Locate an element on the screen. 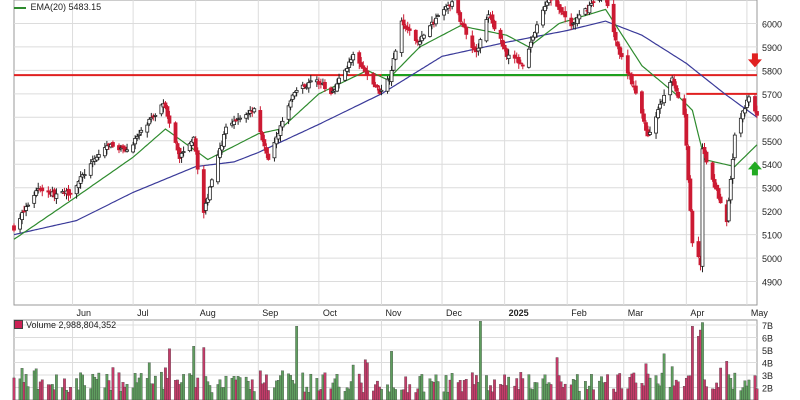 The width and height of the screenshot is (800, 400). ema-legend-label: EMA(20) is located at coordinates (48, 7).